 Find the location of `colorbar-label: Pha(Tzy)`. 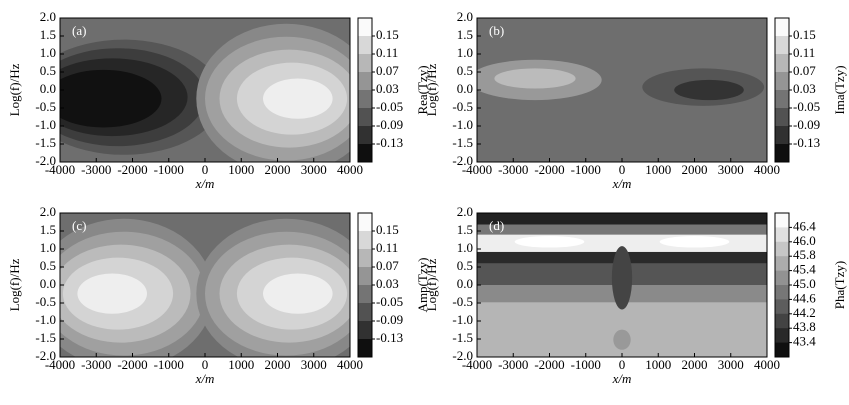

colorbar-label: Pha(Tzy) is located at coordinates (839, 285).